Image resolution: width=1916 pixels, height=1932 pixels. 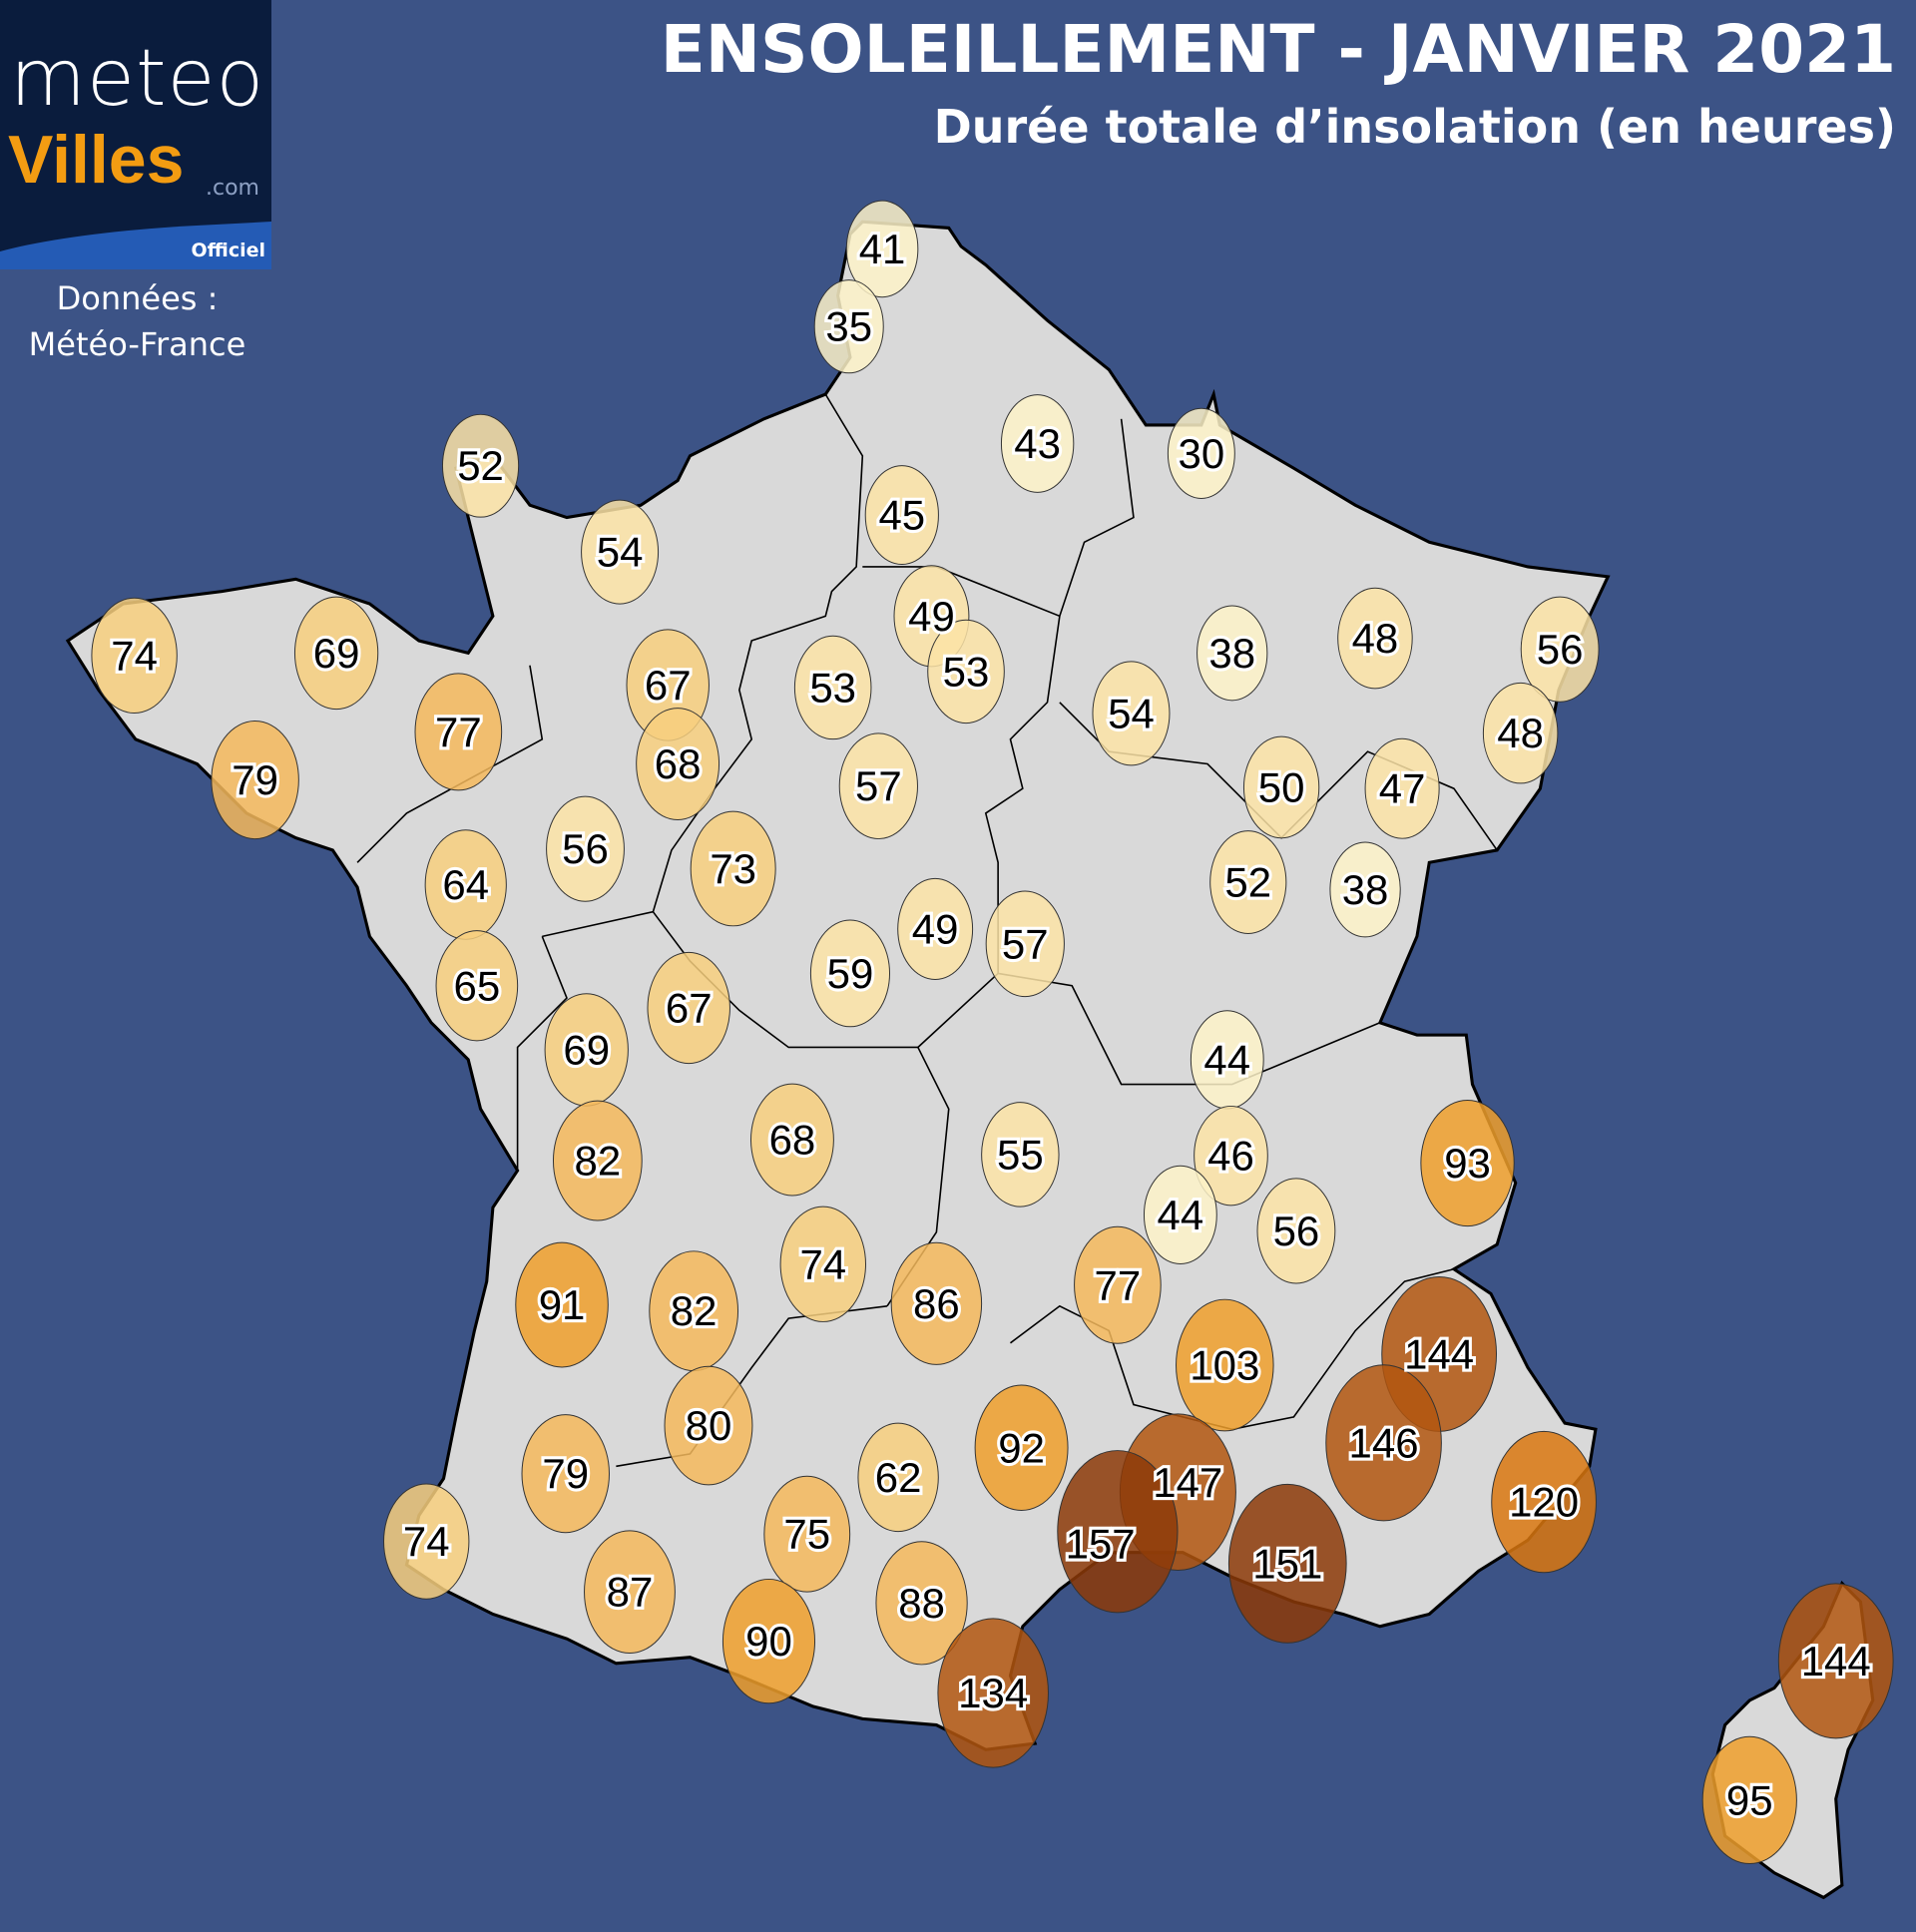 What do you see at coordinates (1101, 1544) in the screenshot?
I see `station-value: 157` at bounding box center [1101, 1544].